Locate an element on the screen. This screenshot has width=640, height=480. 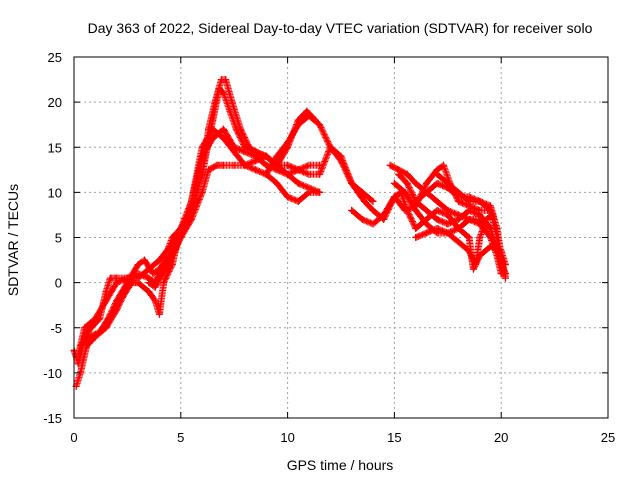
y-axis-label: SDTVAR / TECUs is located at coordinates (13, 240).